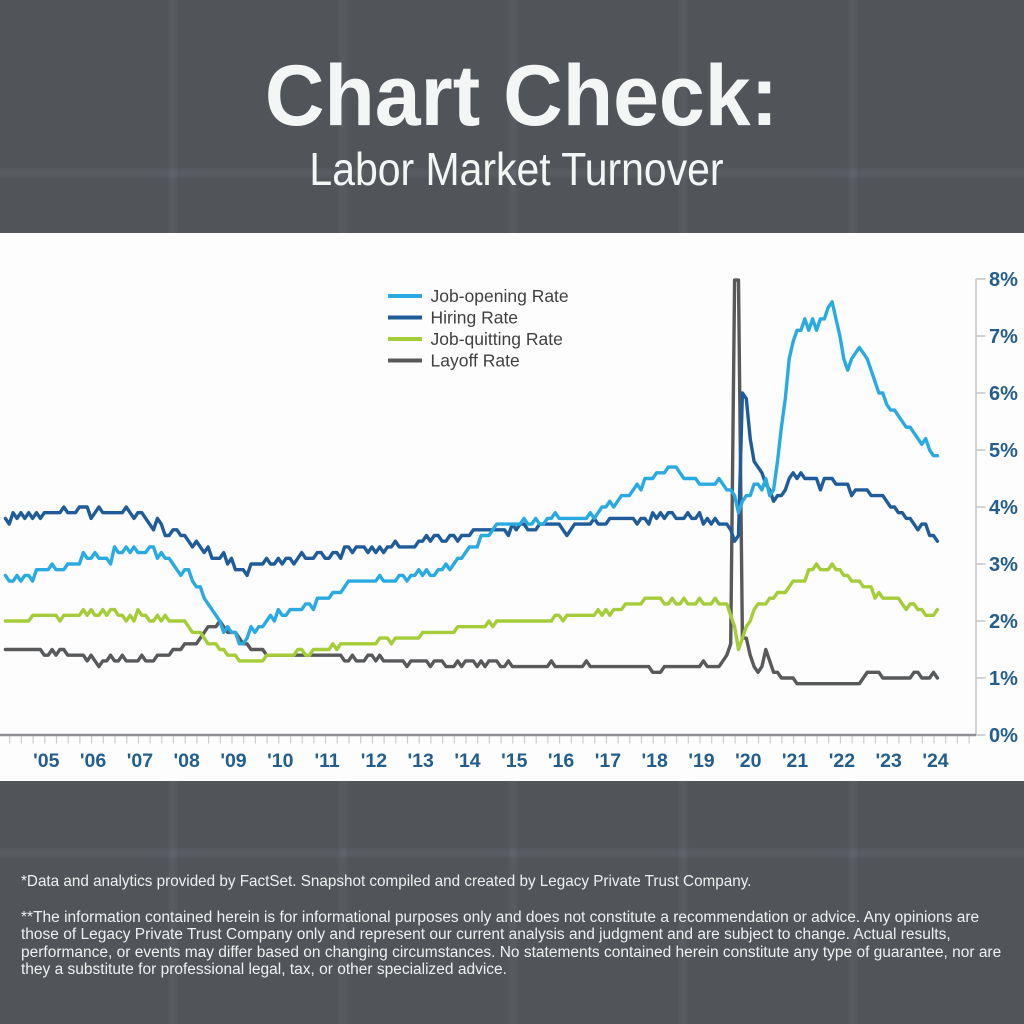 Image resolution: width=1024 pixels, height=1024 pixels. Describe the element at coordinates (1003, 622) in the screenshot. I see `svg-text: 2%` at that location.